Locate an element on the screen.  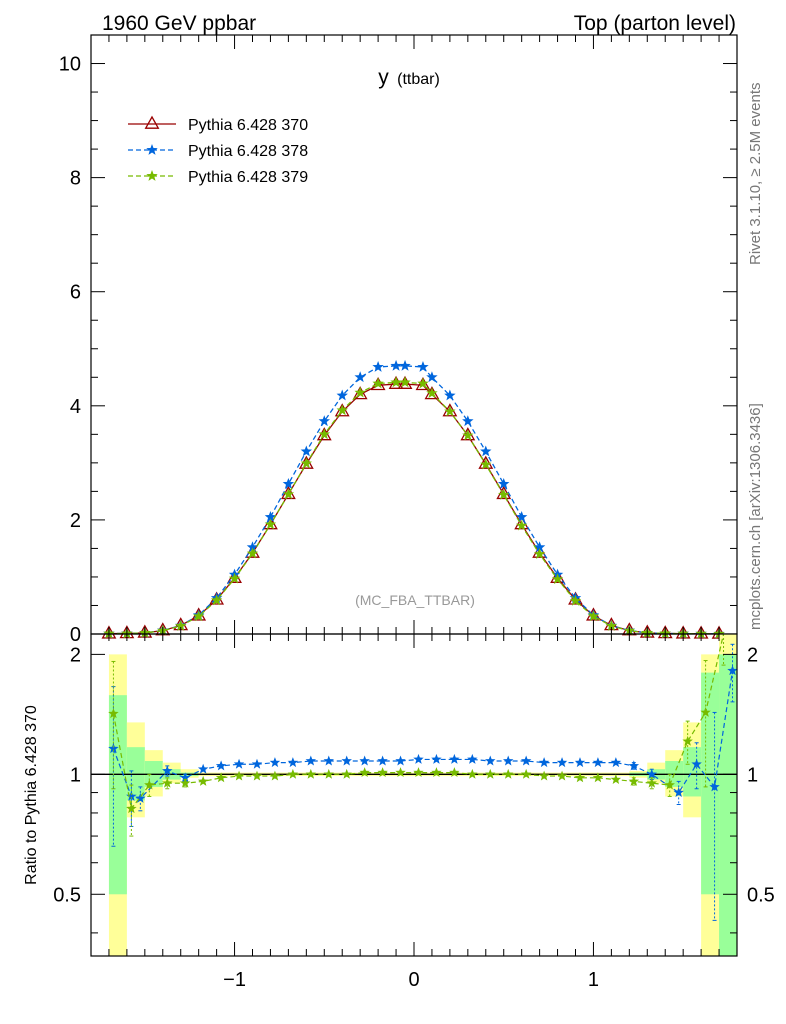
main-y-tick-label: 8 is located at coordinates (75, 179).